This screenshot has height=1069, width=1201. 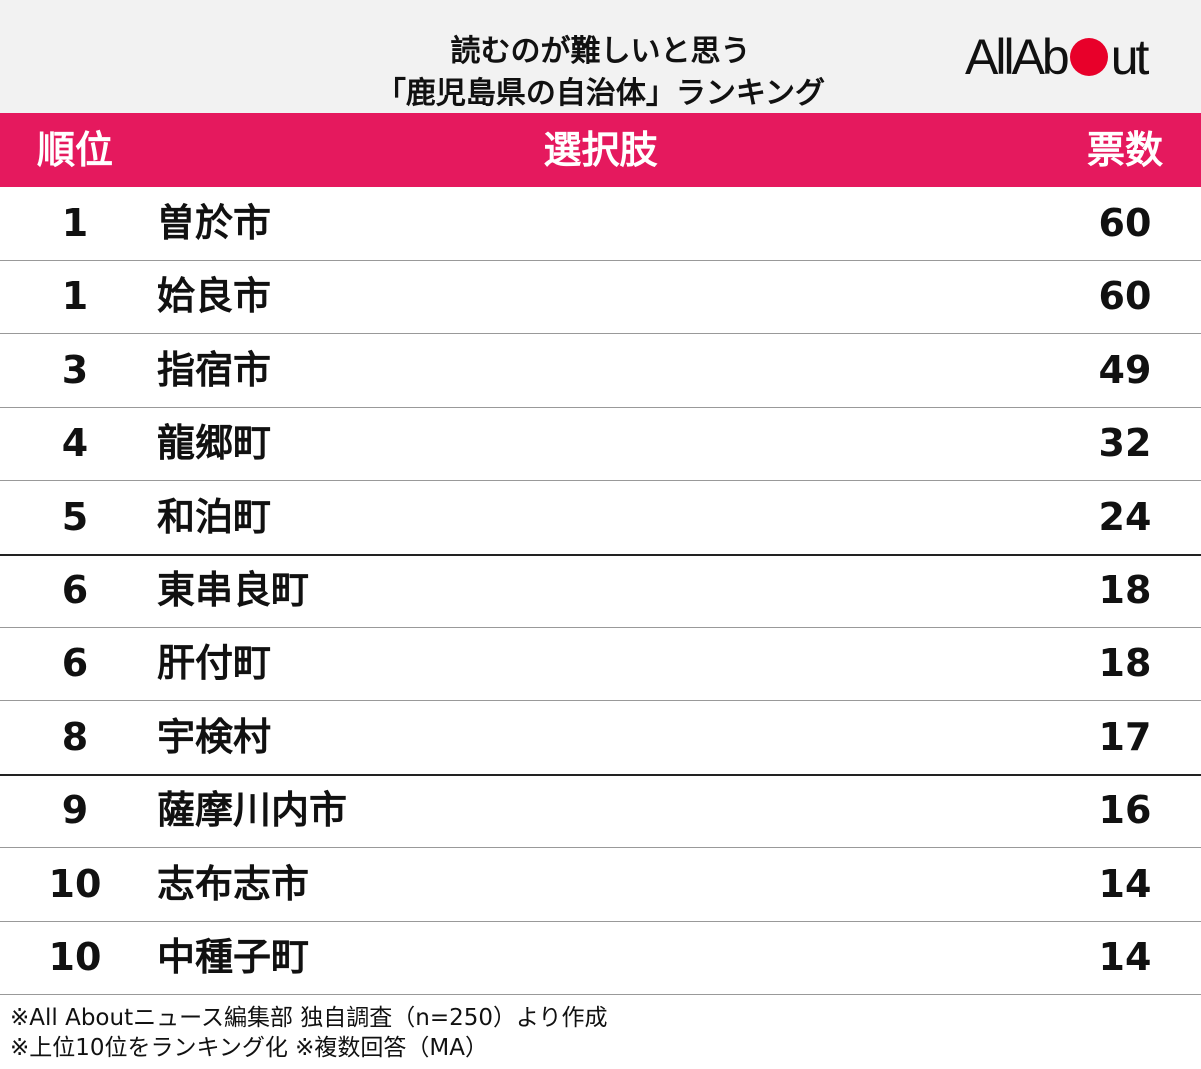 I want to click on rank: 9, so click(x=75, y=810).